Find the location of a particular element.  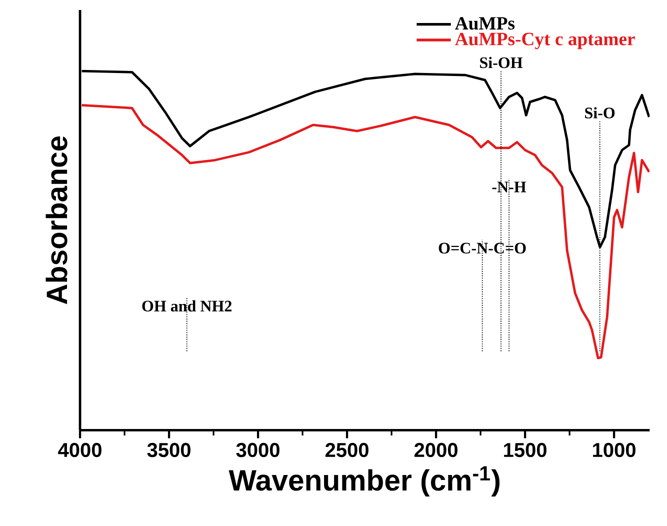

x-tick-label: 4000 is located at coordinates (80, 449).